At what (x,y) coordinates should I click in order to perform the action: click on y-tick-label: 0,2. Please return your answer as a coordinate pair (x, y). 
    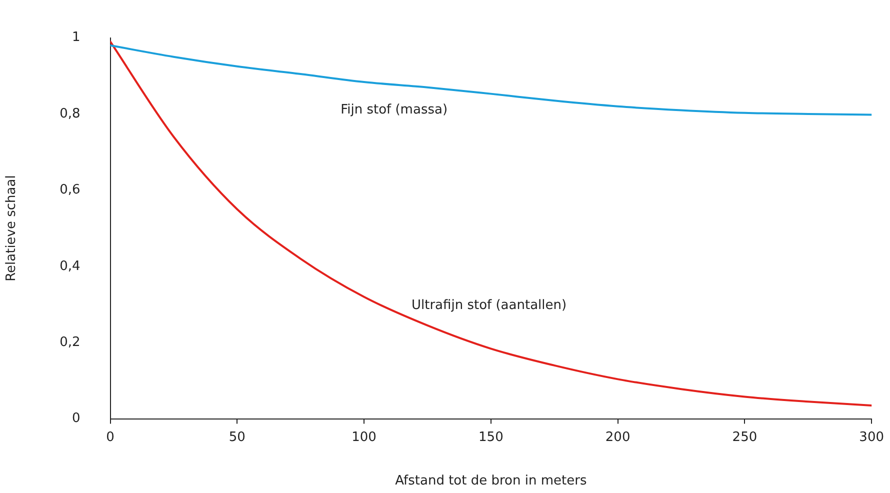
    Looking at the image, I should click on (70, 342).